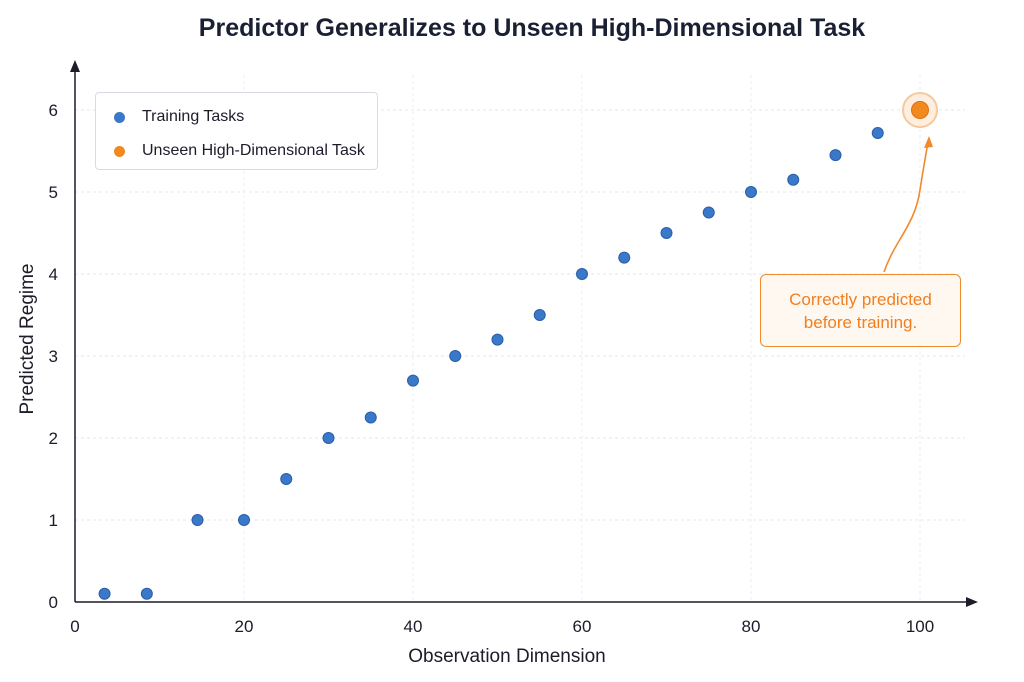 The image size is (1024, 682). Describe the element at coordinates (920, 110) in the screenshot. I see `unseen-task-point` at that location.